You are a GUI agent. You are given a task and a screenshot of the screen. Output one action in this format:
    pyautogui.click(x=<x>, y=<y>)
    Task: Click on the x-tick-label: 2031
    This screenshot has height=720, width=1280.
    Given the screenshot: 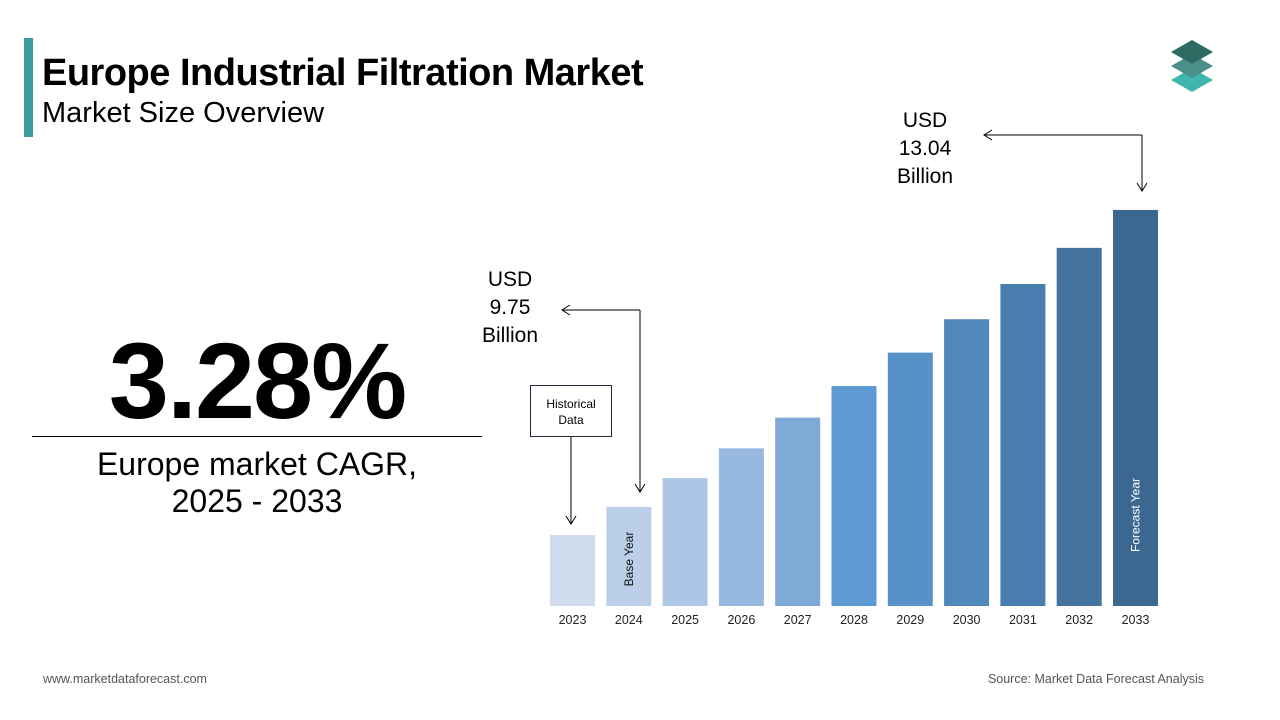 What is the action you would take?
    pyautogui.click(x=1023, y=620)
    